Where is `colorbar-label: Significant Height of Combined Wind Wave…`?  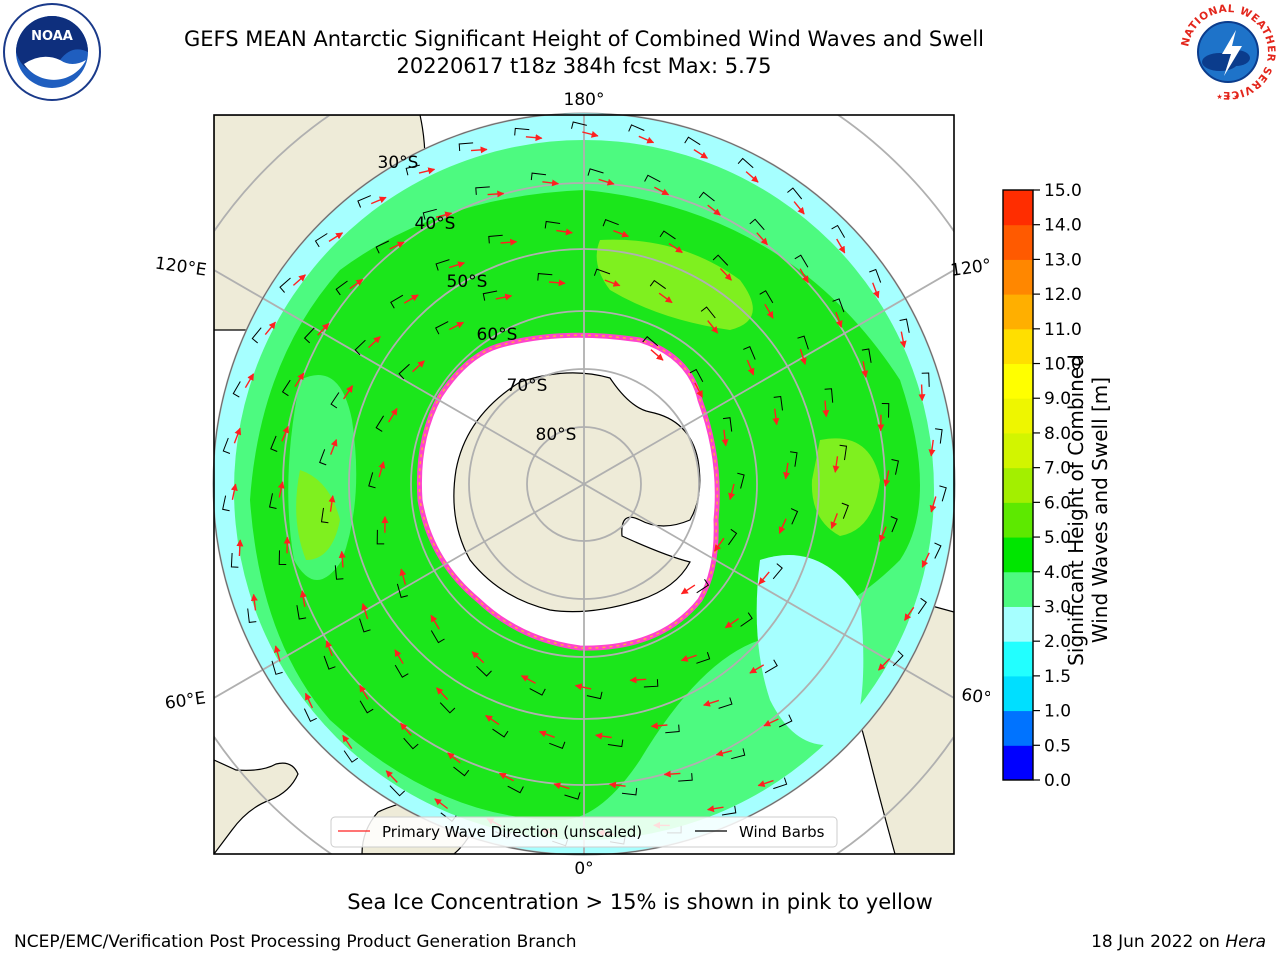
colorbar-label: Significant Height of Combined Wind Wave… is located at coordinates (1088, 510).